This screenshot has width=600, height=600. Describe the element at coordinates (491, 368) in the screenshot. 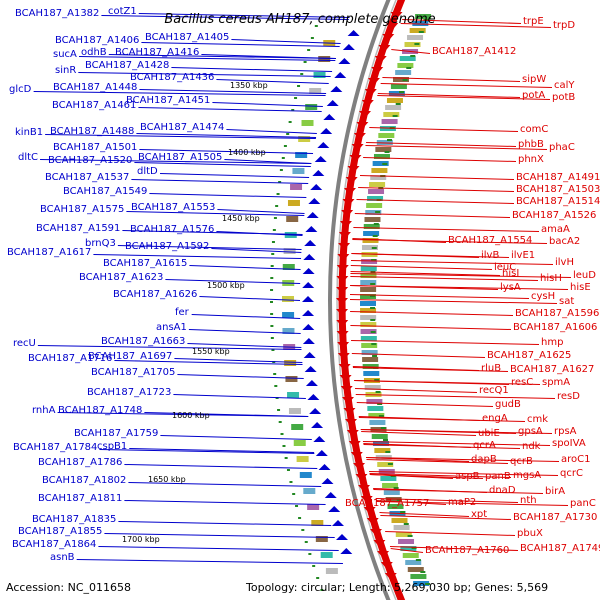

I see `gene-label: rluB` at that location.